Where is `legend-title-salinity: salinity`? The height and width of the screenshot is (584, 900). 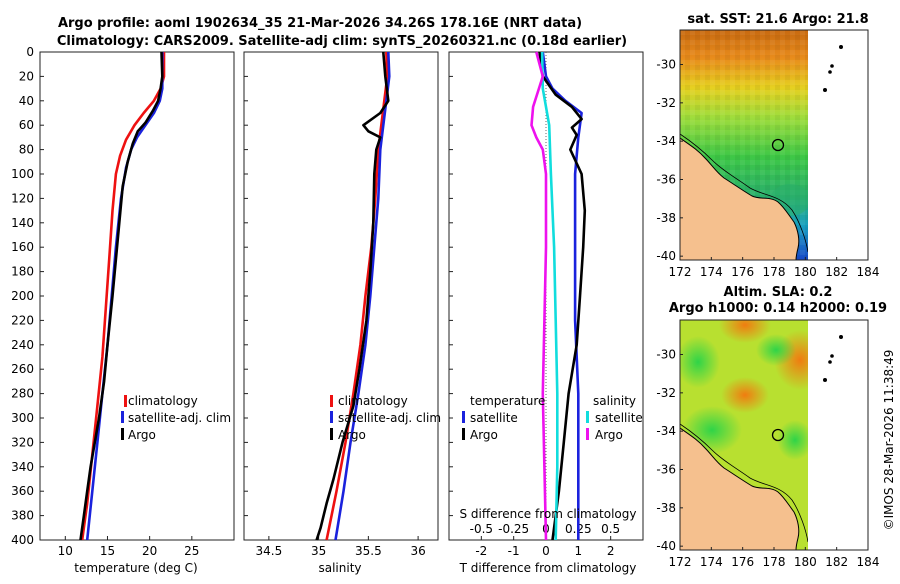
legend-title-salinity: salinity is located at coordinates (614, 401).